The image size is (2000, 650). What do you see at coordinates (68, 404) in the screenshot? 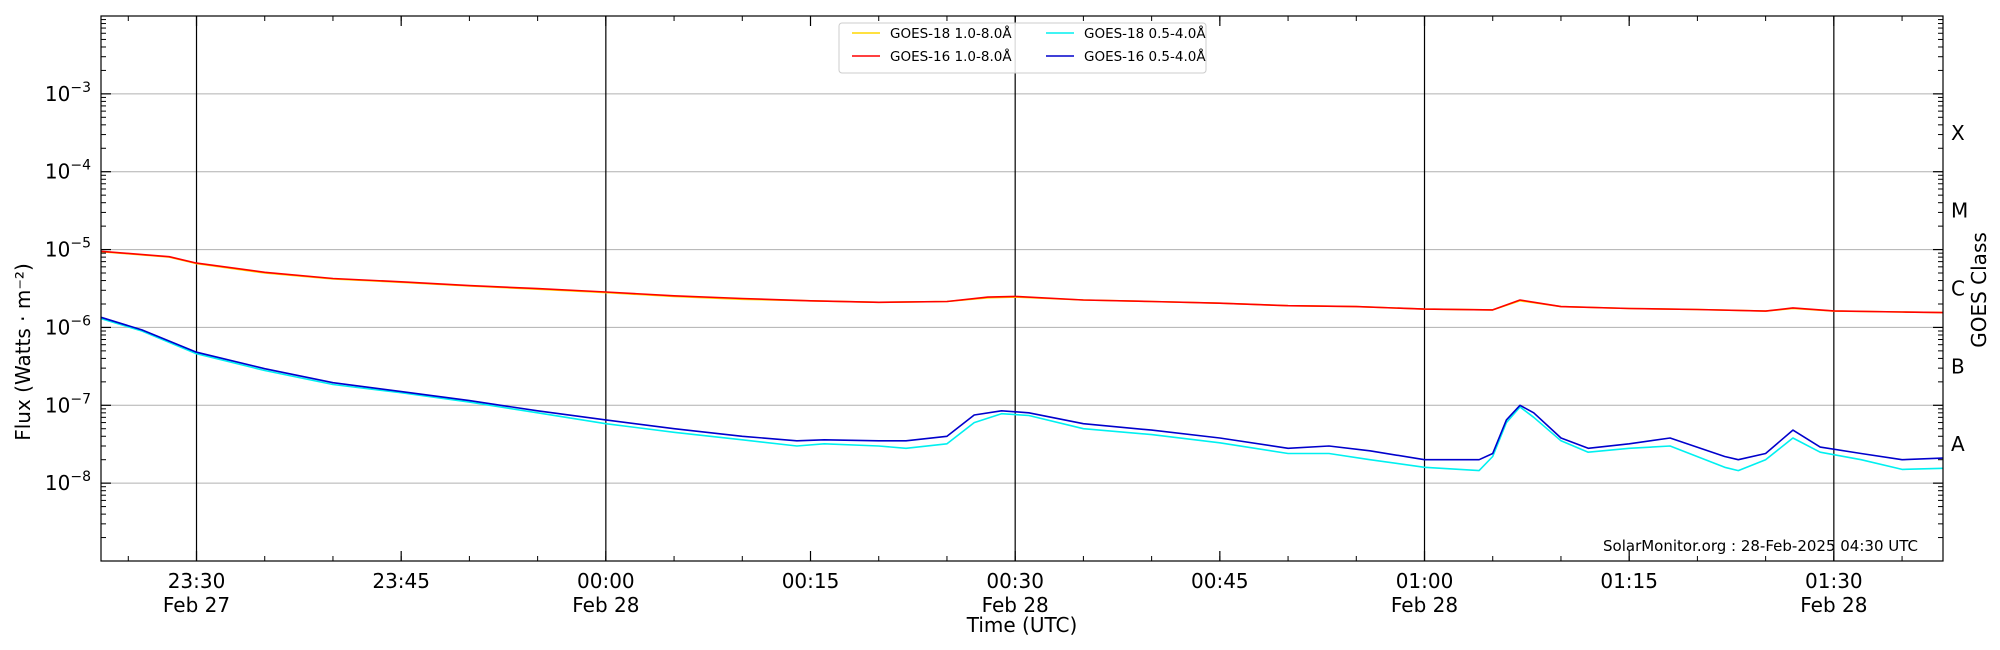
I see `y-tick-label: 10⁻⁷` at bounding box center [68, 404].